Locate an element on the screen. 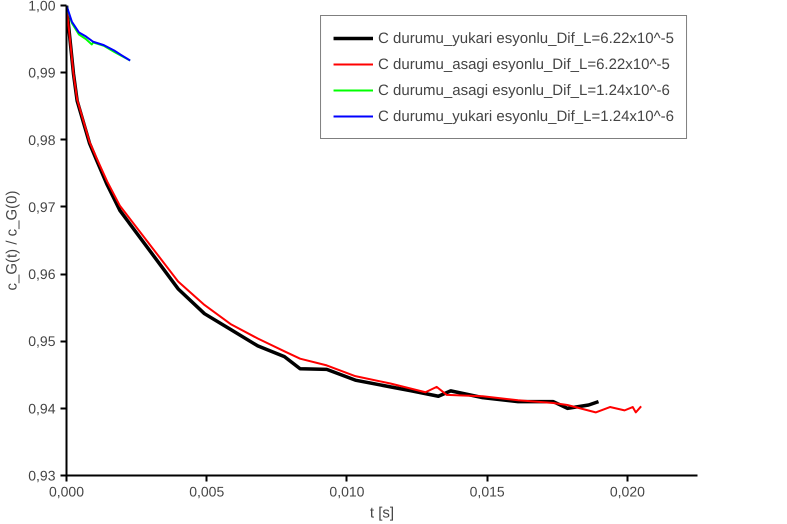 This screenshot has width=787, height=524. x-tick-label: 0,005 is located at coordinates (206, 492).